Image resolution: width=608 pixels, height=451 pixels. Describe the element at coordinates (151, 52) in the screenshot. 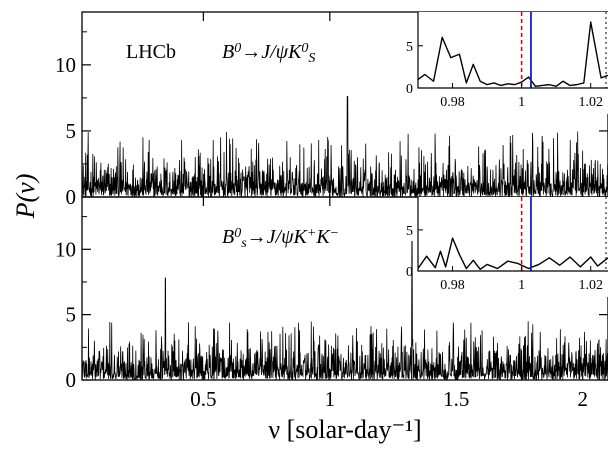

I see `experiment-label: LHCb` at that location.